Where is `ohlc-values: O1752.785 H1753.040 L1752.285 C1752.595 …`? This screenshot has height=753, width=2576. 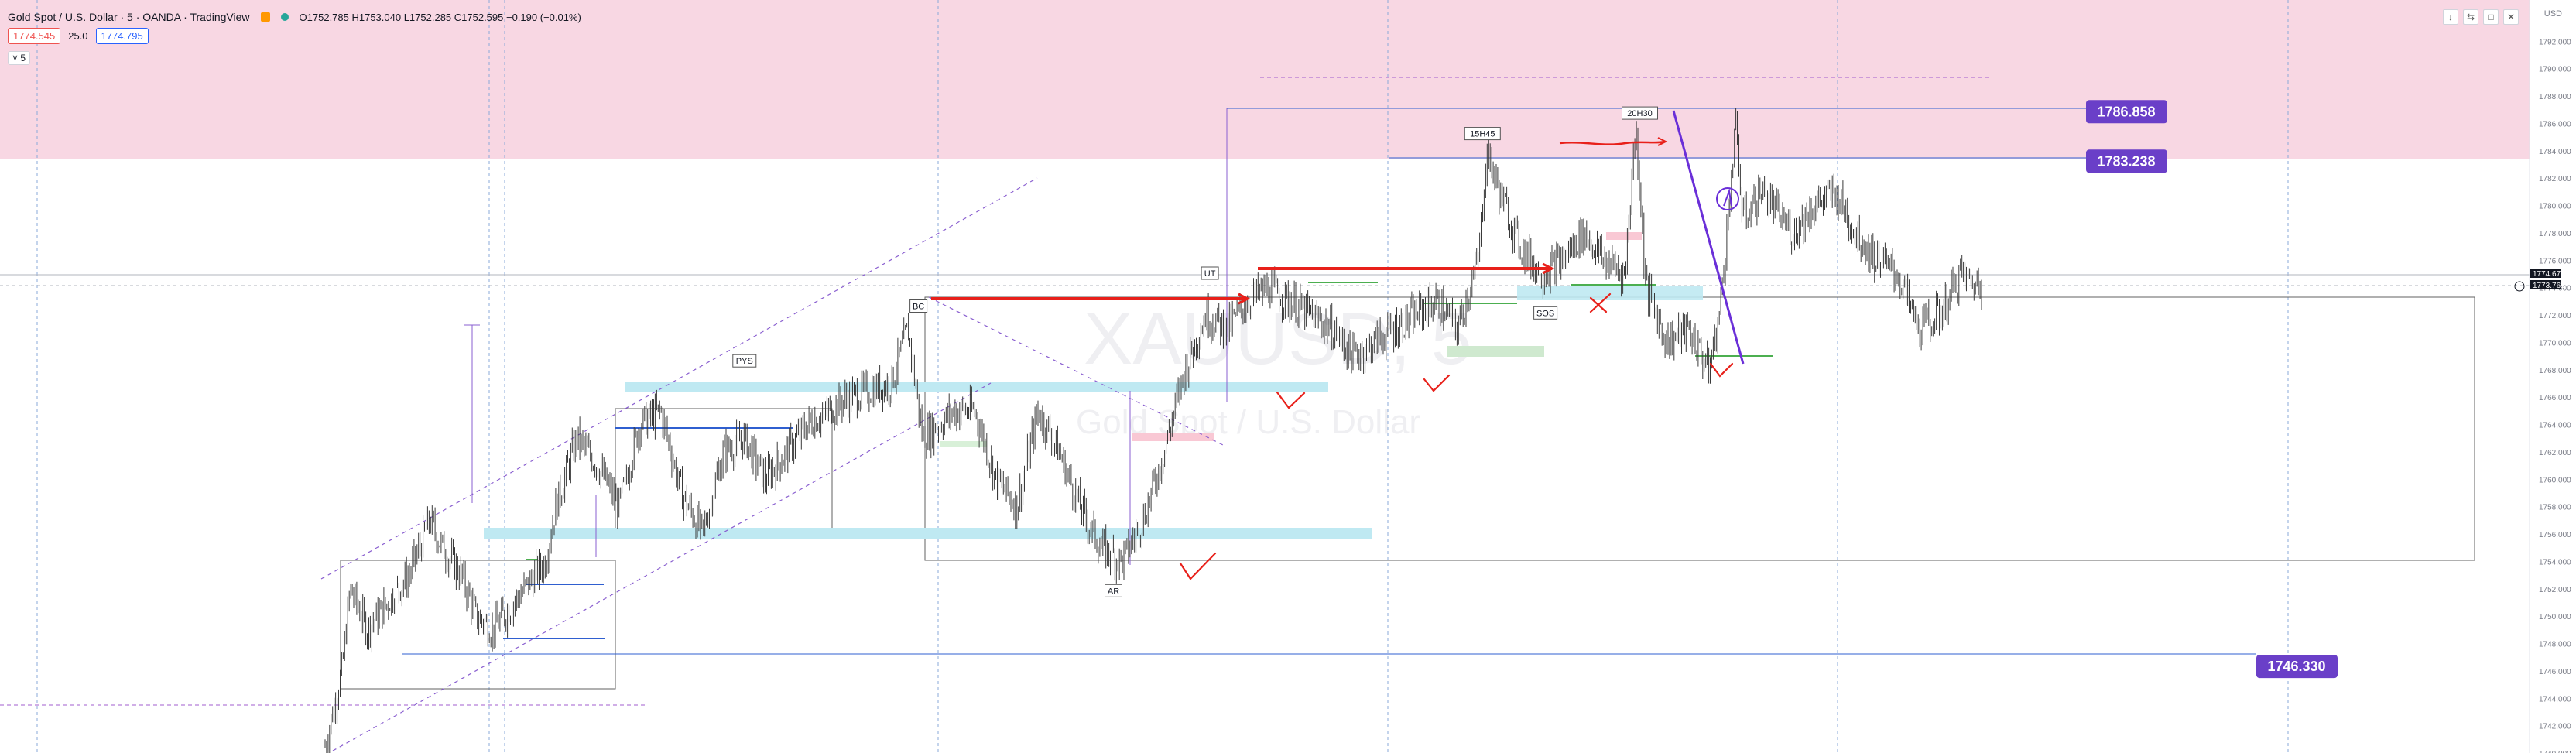 ohlc-values: O1752.785 H1753.040 L1752.285 C1752.595 … is located at coordinates (440, 17).